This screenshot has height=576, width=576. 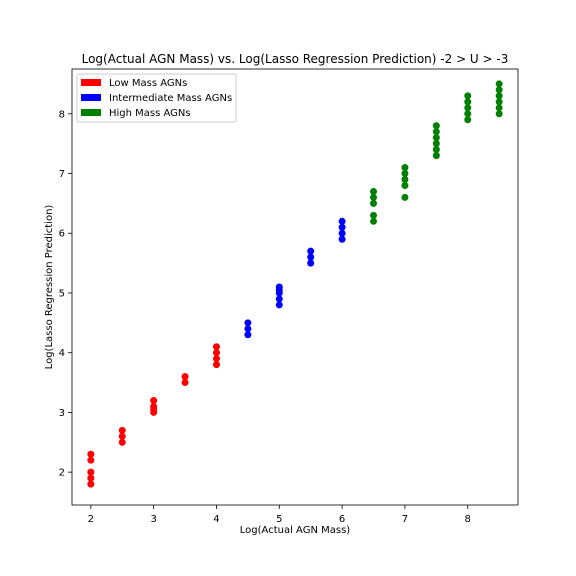 What do you see at coordinates (62, 293) in the screenshot?
I see `y-tick-label: 5` at bounding box center [62, 293].